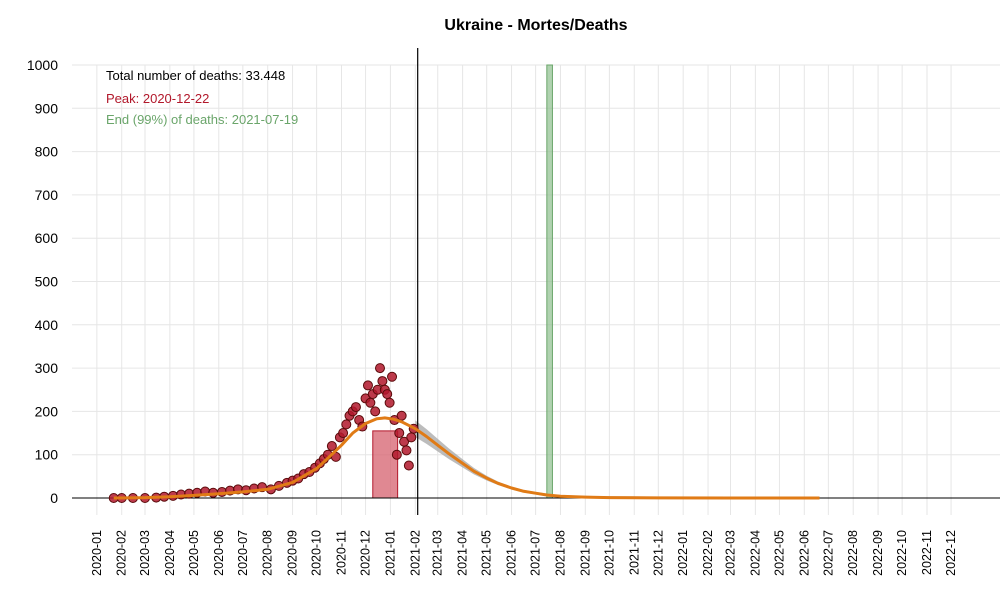 Image resolution: width=1000 pixels, height=600 pixels. I want to click on total-deaths-annotation: Total number of deaths: 33.448, so click(195, 75).